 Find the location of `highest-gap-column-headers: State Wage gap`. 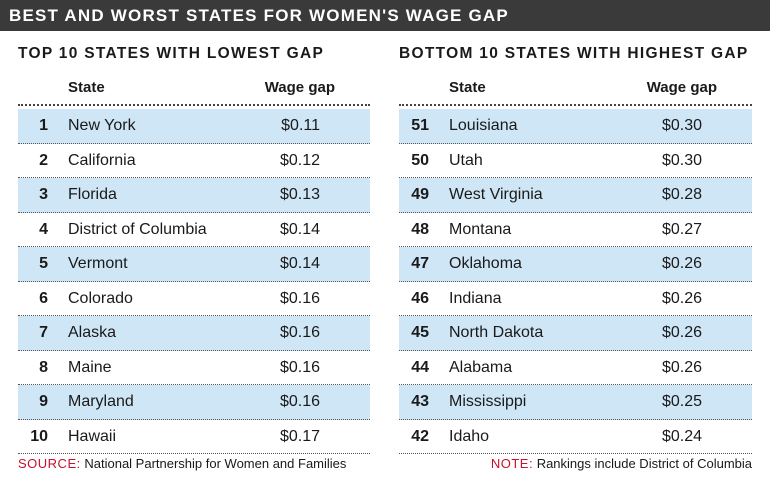

highest-gap-column-headers: State Wage gap is located at coordinates (575, 91).